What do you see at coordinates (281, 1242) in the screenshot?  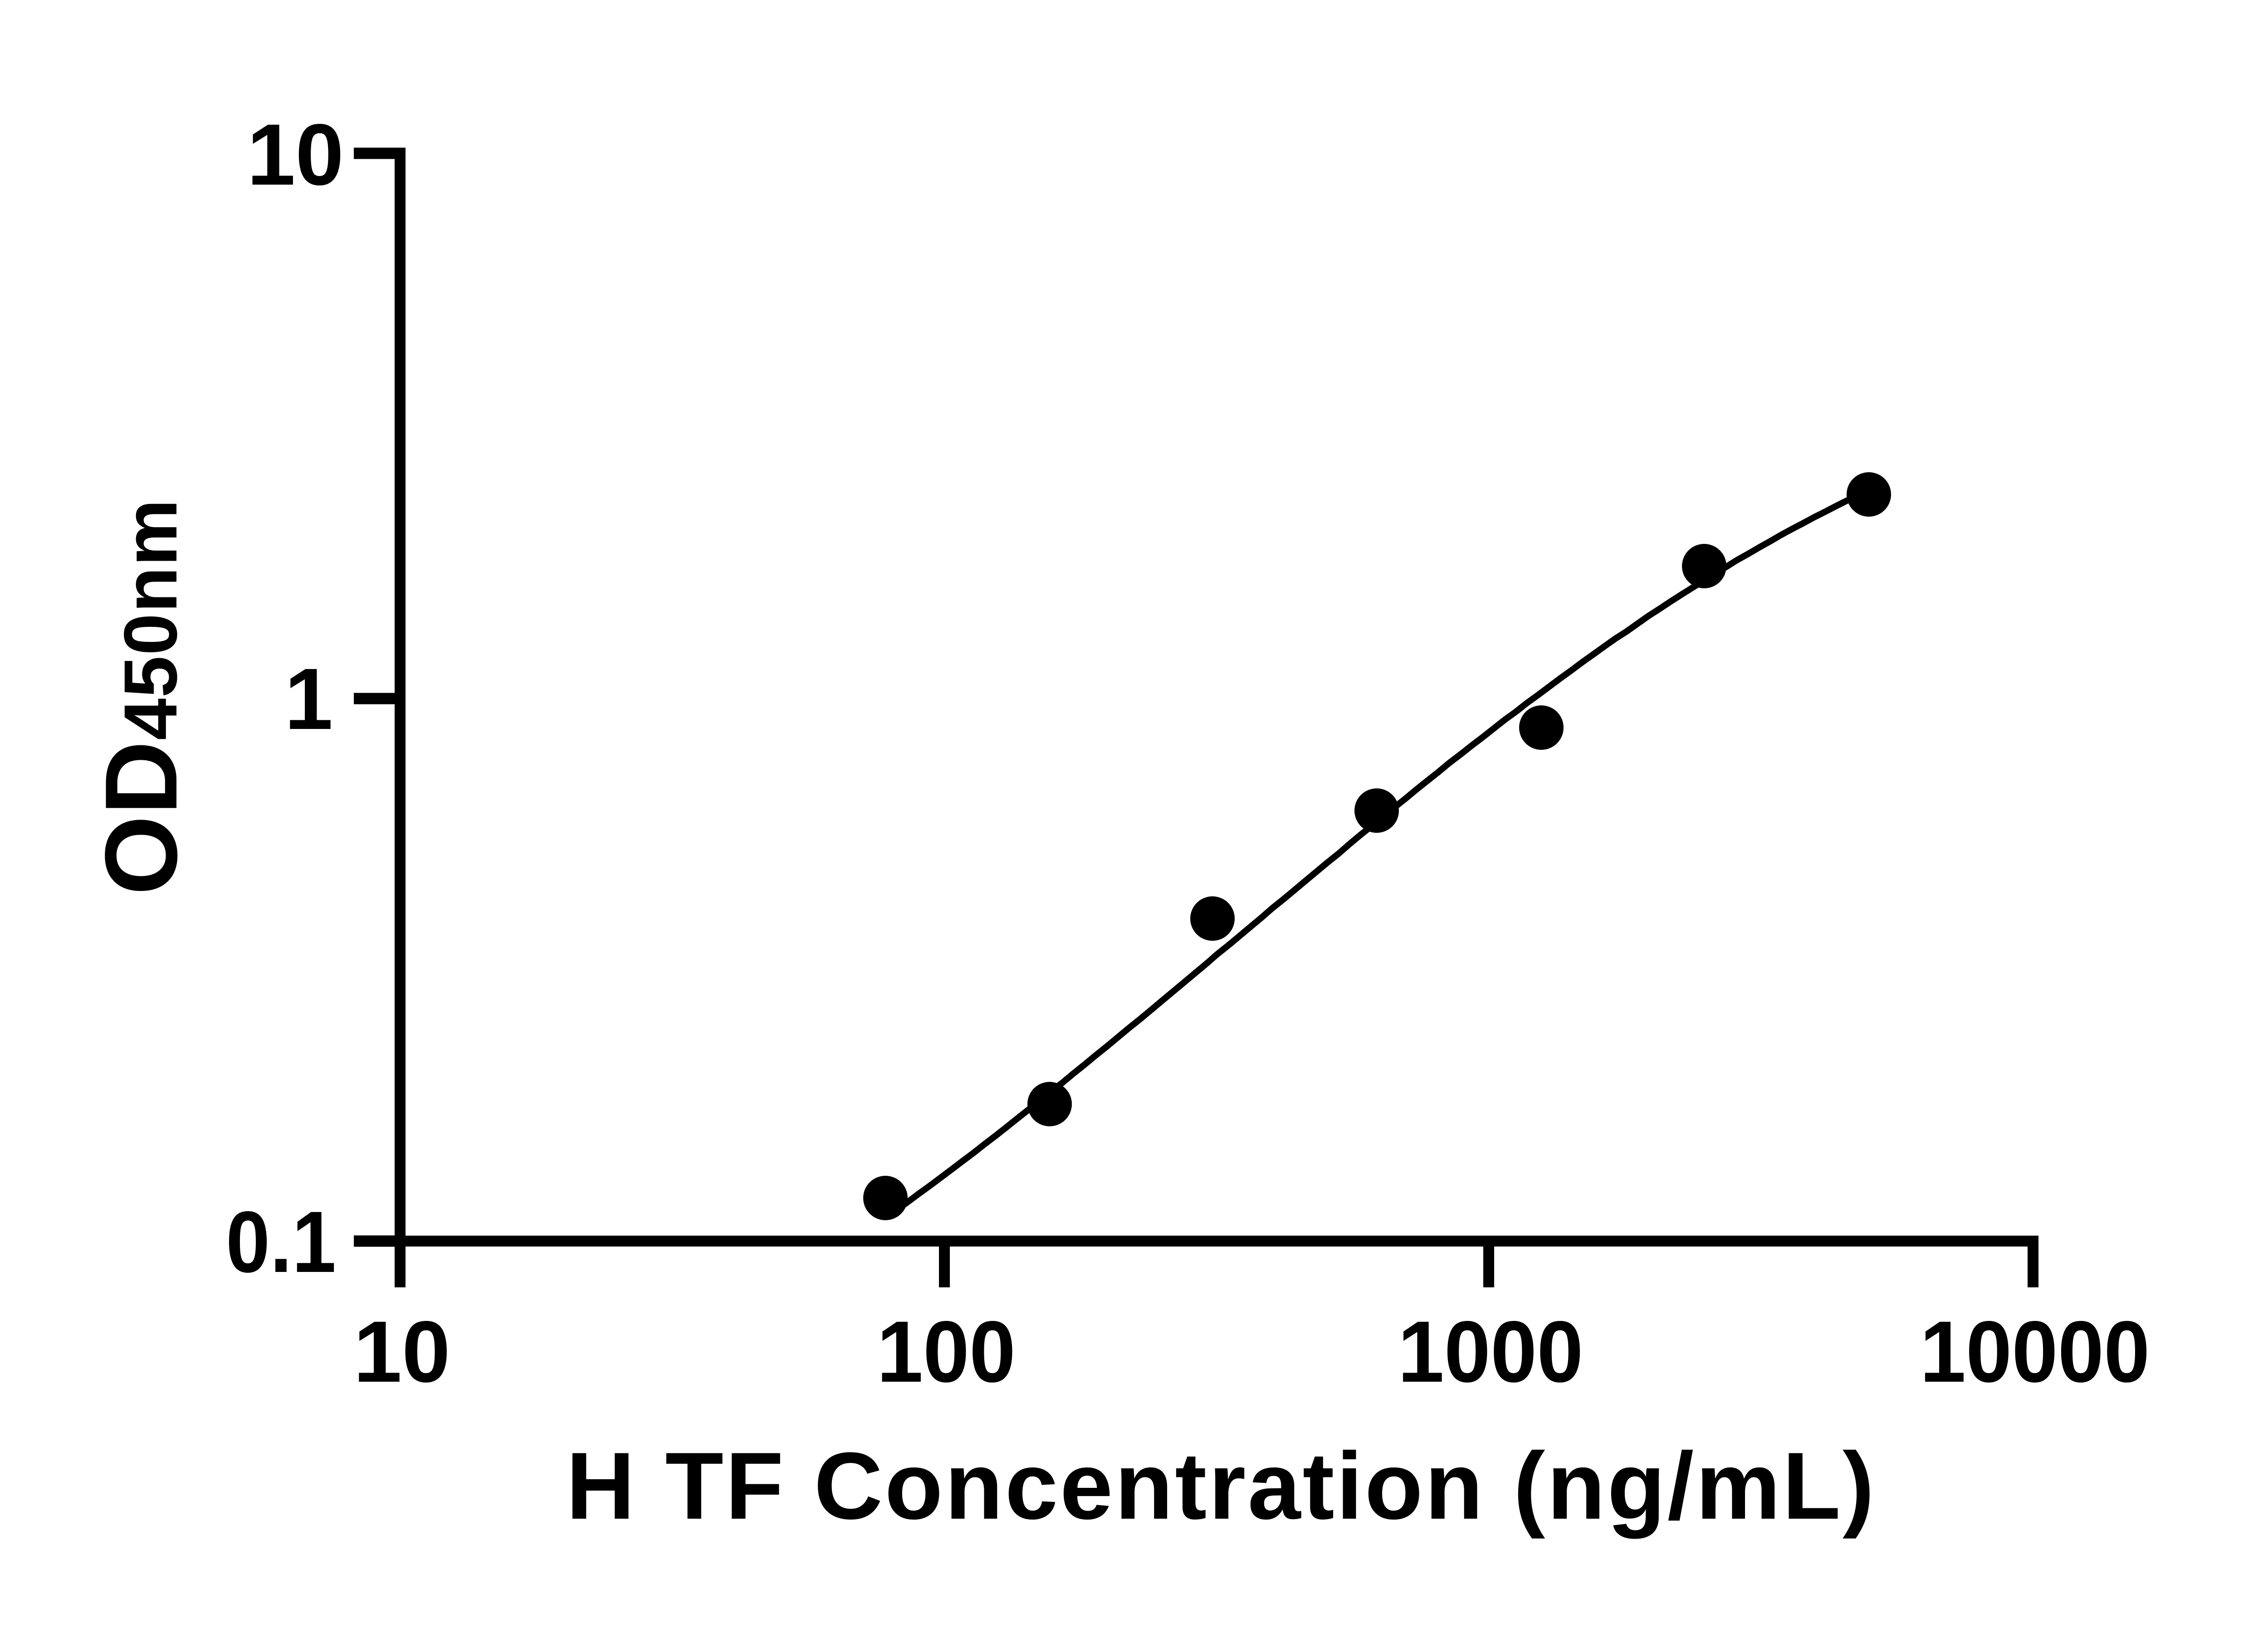 I see `svg-text: 0.1` at bounding box center [281, 1242].